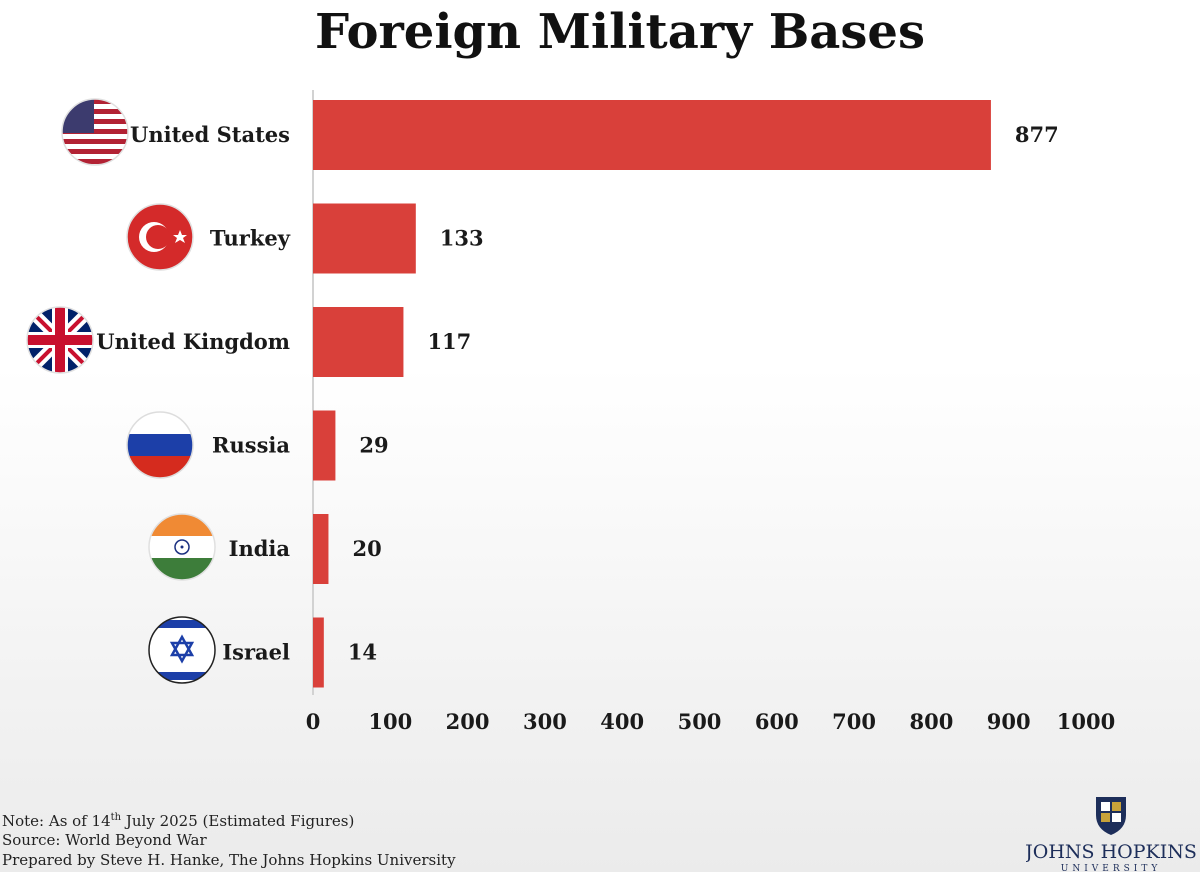 The width and height of the screenshot is (1200, 872). I want to click on category-label: Israel, so click(256, 652).